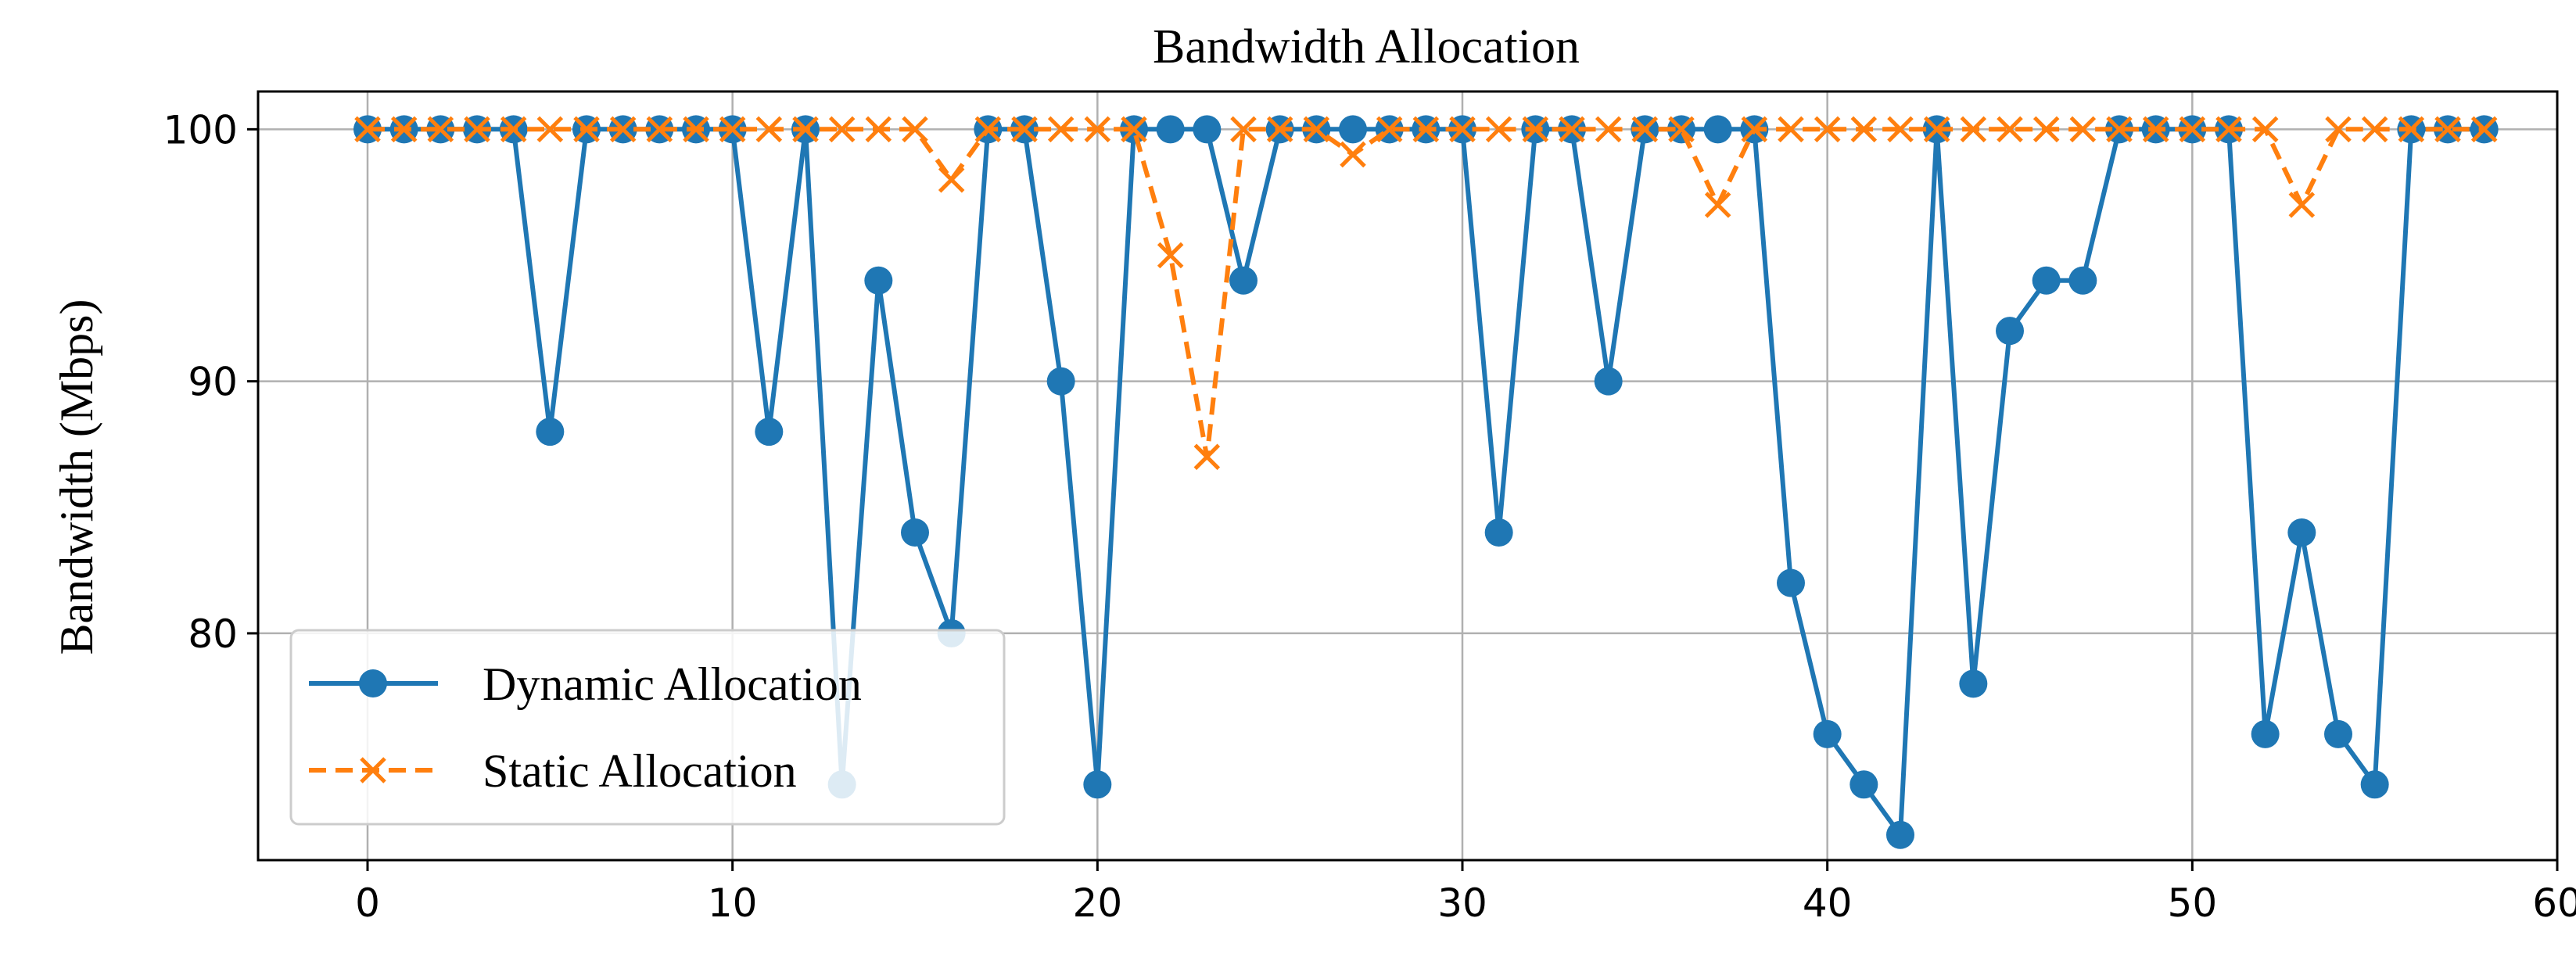  What do you see at coordinates (1462, 903) in the screenshot?
I see `x-tick-label: 30` at bounding box center [1462, 903].